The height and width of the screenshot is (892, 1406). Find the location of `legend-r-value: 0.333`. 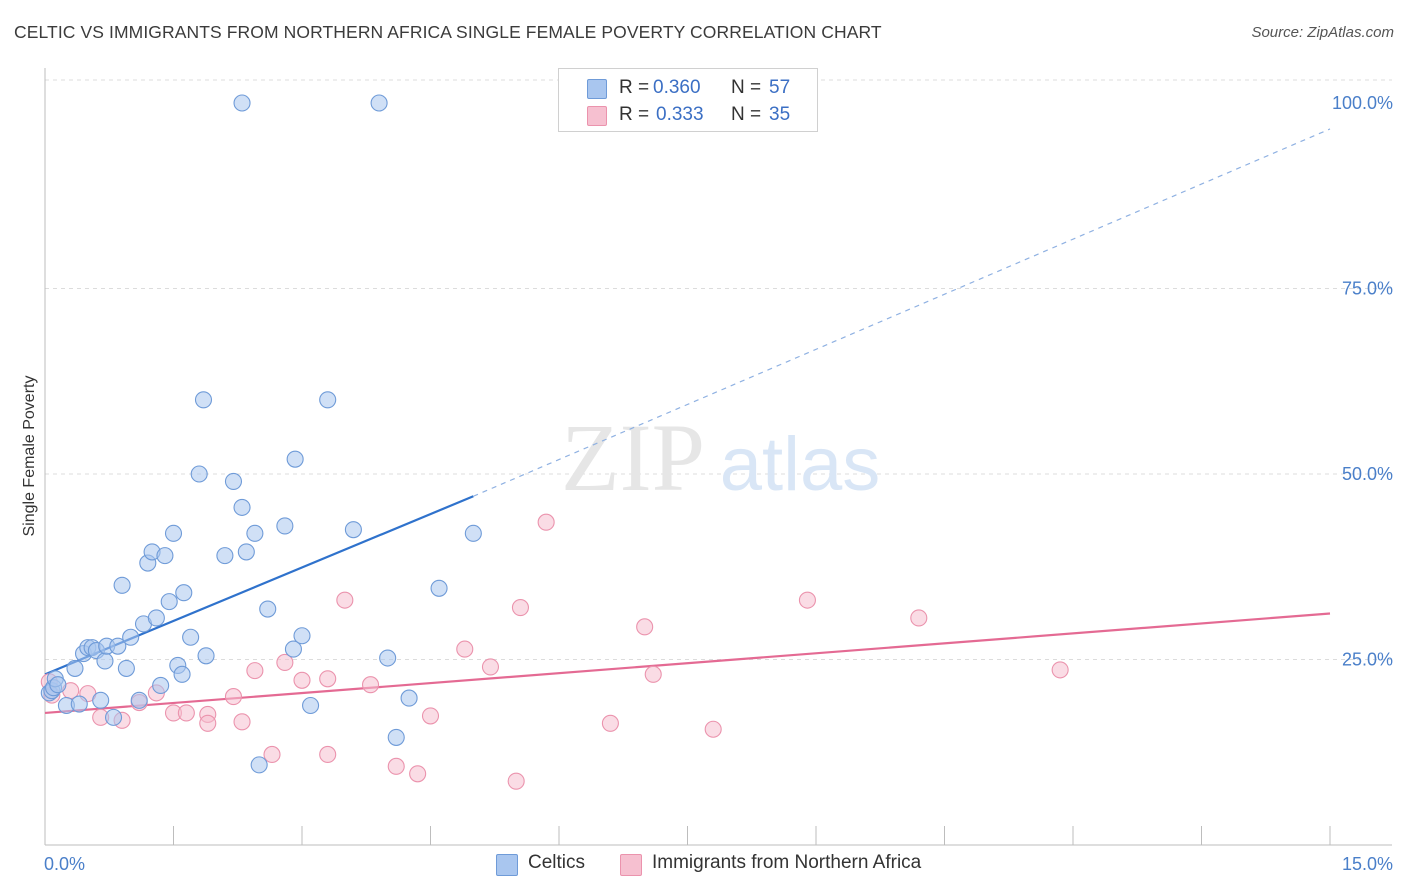

legend-r-value: 0.333 is located at coordinates (680, 114).